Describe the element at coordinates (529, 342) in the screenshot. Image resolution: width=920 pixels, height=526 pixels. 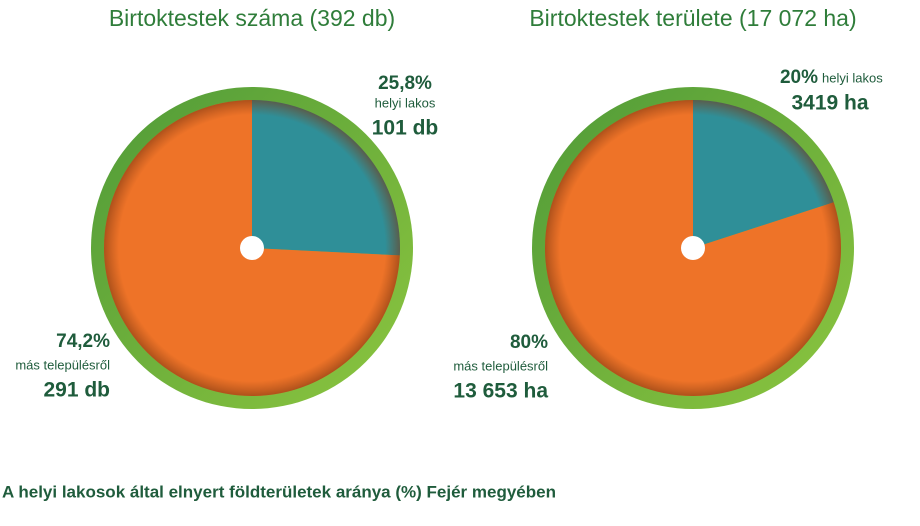
I see `percent-label: 80%` at that location.